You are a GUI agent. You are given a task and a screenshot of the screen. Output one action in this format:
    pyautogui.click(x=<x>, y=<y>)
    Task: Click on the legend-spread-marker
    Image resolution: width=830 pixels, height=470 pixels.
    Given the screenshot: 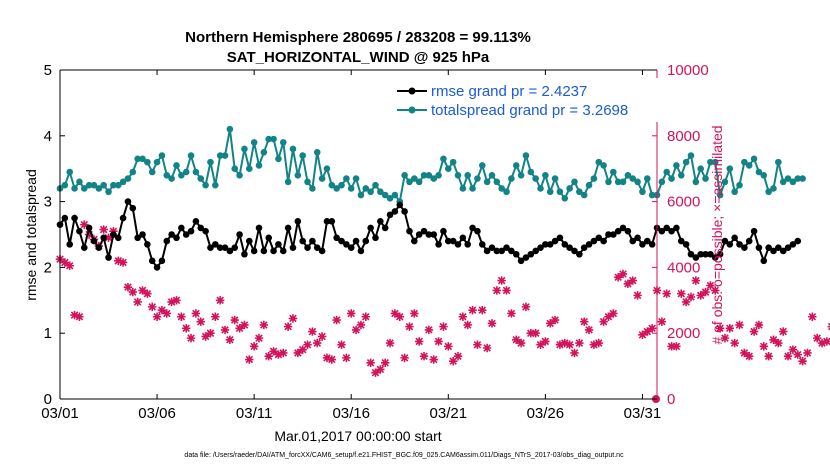 What is the action you would take?
    pyautogui.click(x=412, y=110)
    